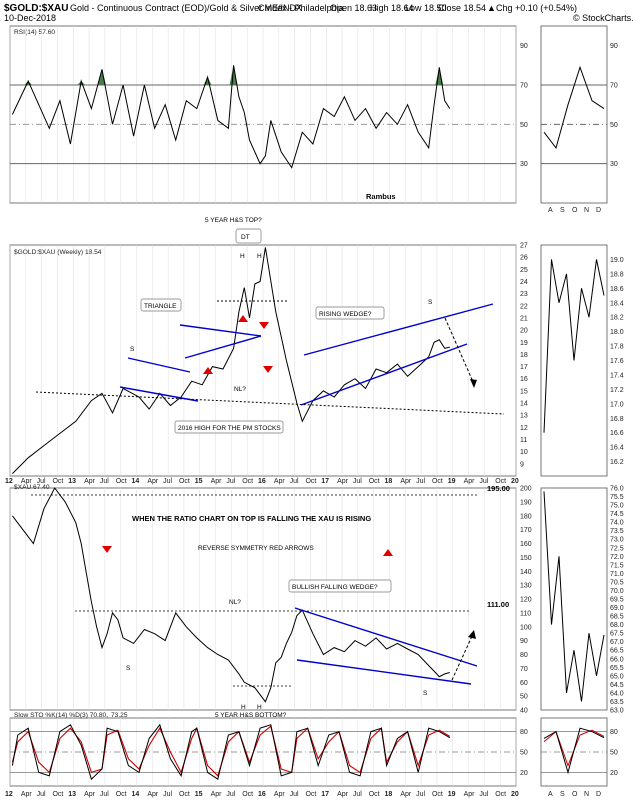 The height and width of the screenshot is (800, 633). Describe the element at coordinates (262, 481) in the screenshot. I see `ratio-x-tick: 16` at that location.